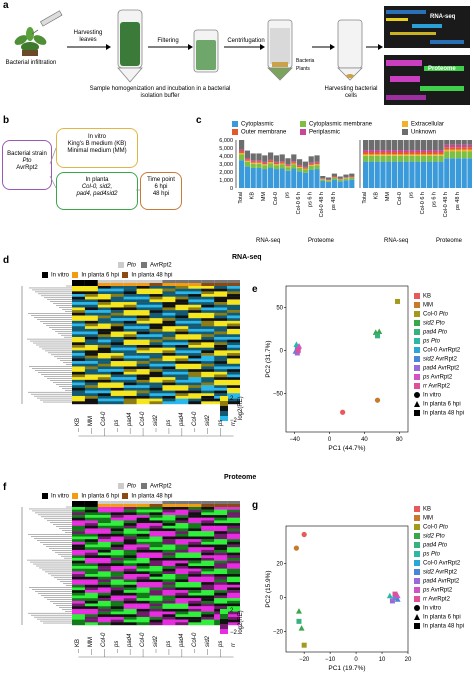 This screenshot has width=474, height=680. Describe the element at coordinates (233, 281) in the screenshot. I see `strain-header-cell` at that location.